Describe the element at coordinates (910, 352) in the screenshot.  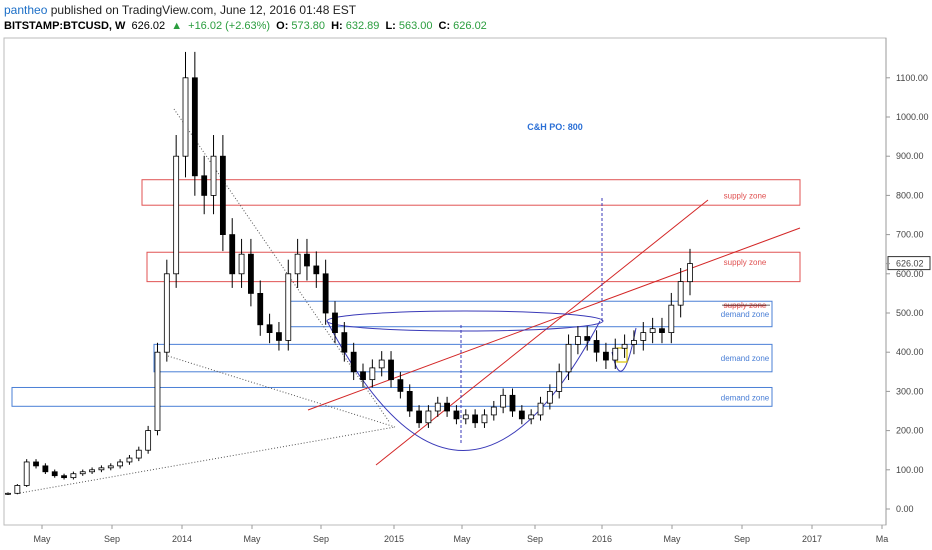
I see `y-tick-label: 400.00` at that location.